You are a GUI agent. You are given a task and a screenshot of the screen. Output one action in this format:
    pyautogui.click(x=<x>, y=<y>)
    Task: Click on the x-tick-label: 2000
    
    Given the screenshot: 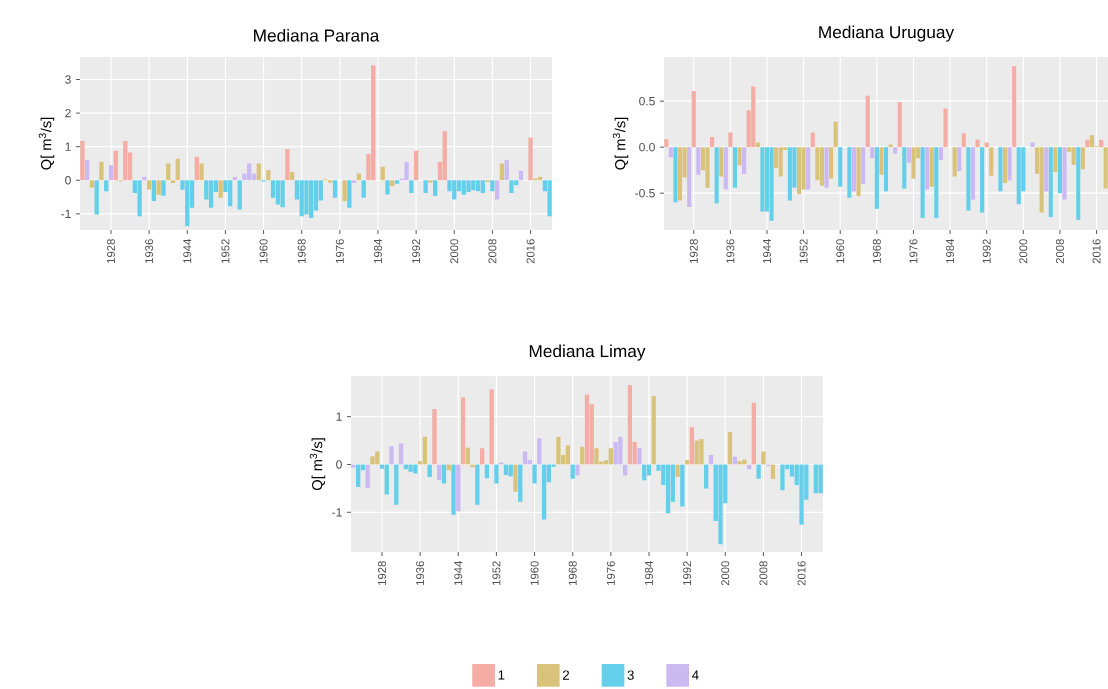 What is the action you would take?
    pyautogui.click(x=1023, y=251)
    